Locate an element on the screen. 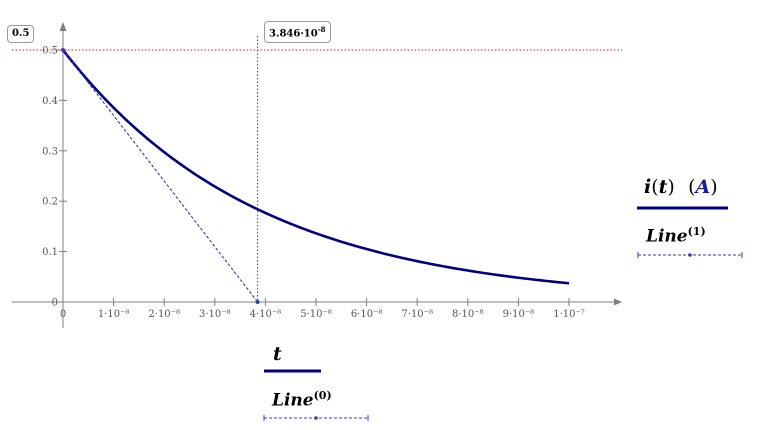  y-line-label: Line is located at coordinates (667, 236).